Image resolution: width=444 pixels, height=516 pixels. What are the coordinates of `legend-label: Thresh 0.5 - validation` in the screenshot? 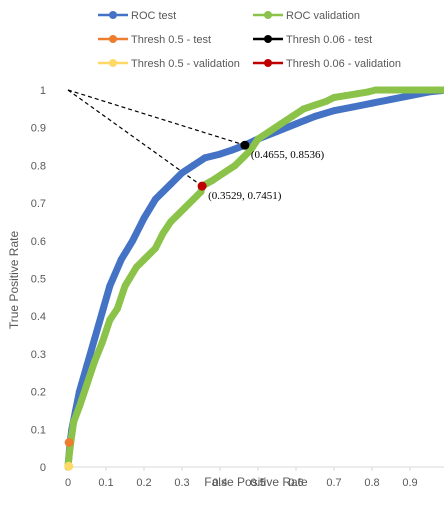 It's located at (185, 64).